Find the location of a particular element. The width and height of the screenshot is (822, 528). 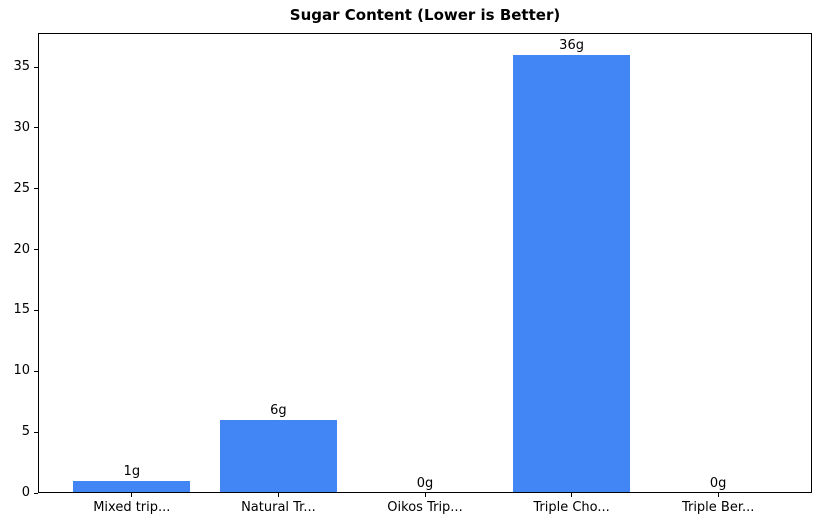

y-tick-label: 25 is located at coordinates (21, 188).